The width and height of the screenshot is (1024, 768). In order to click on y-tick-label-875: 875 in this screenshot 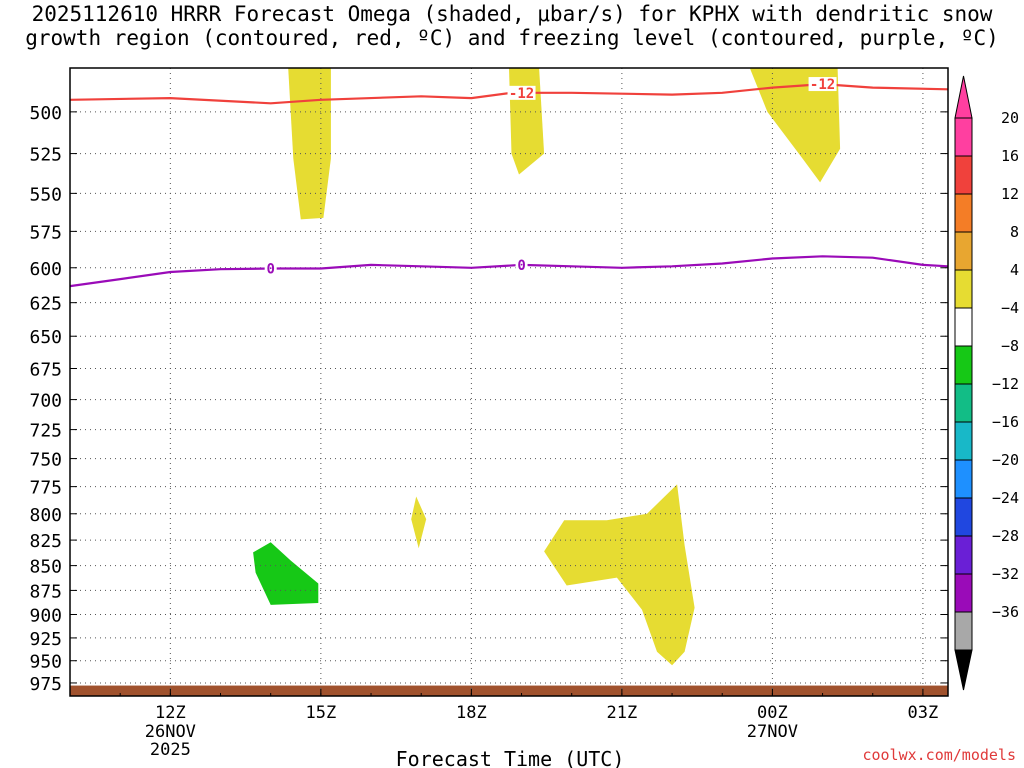, I will do `click(45, 591)`.